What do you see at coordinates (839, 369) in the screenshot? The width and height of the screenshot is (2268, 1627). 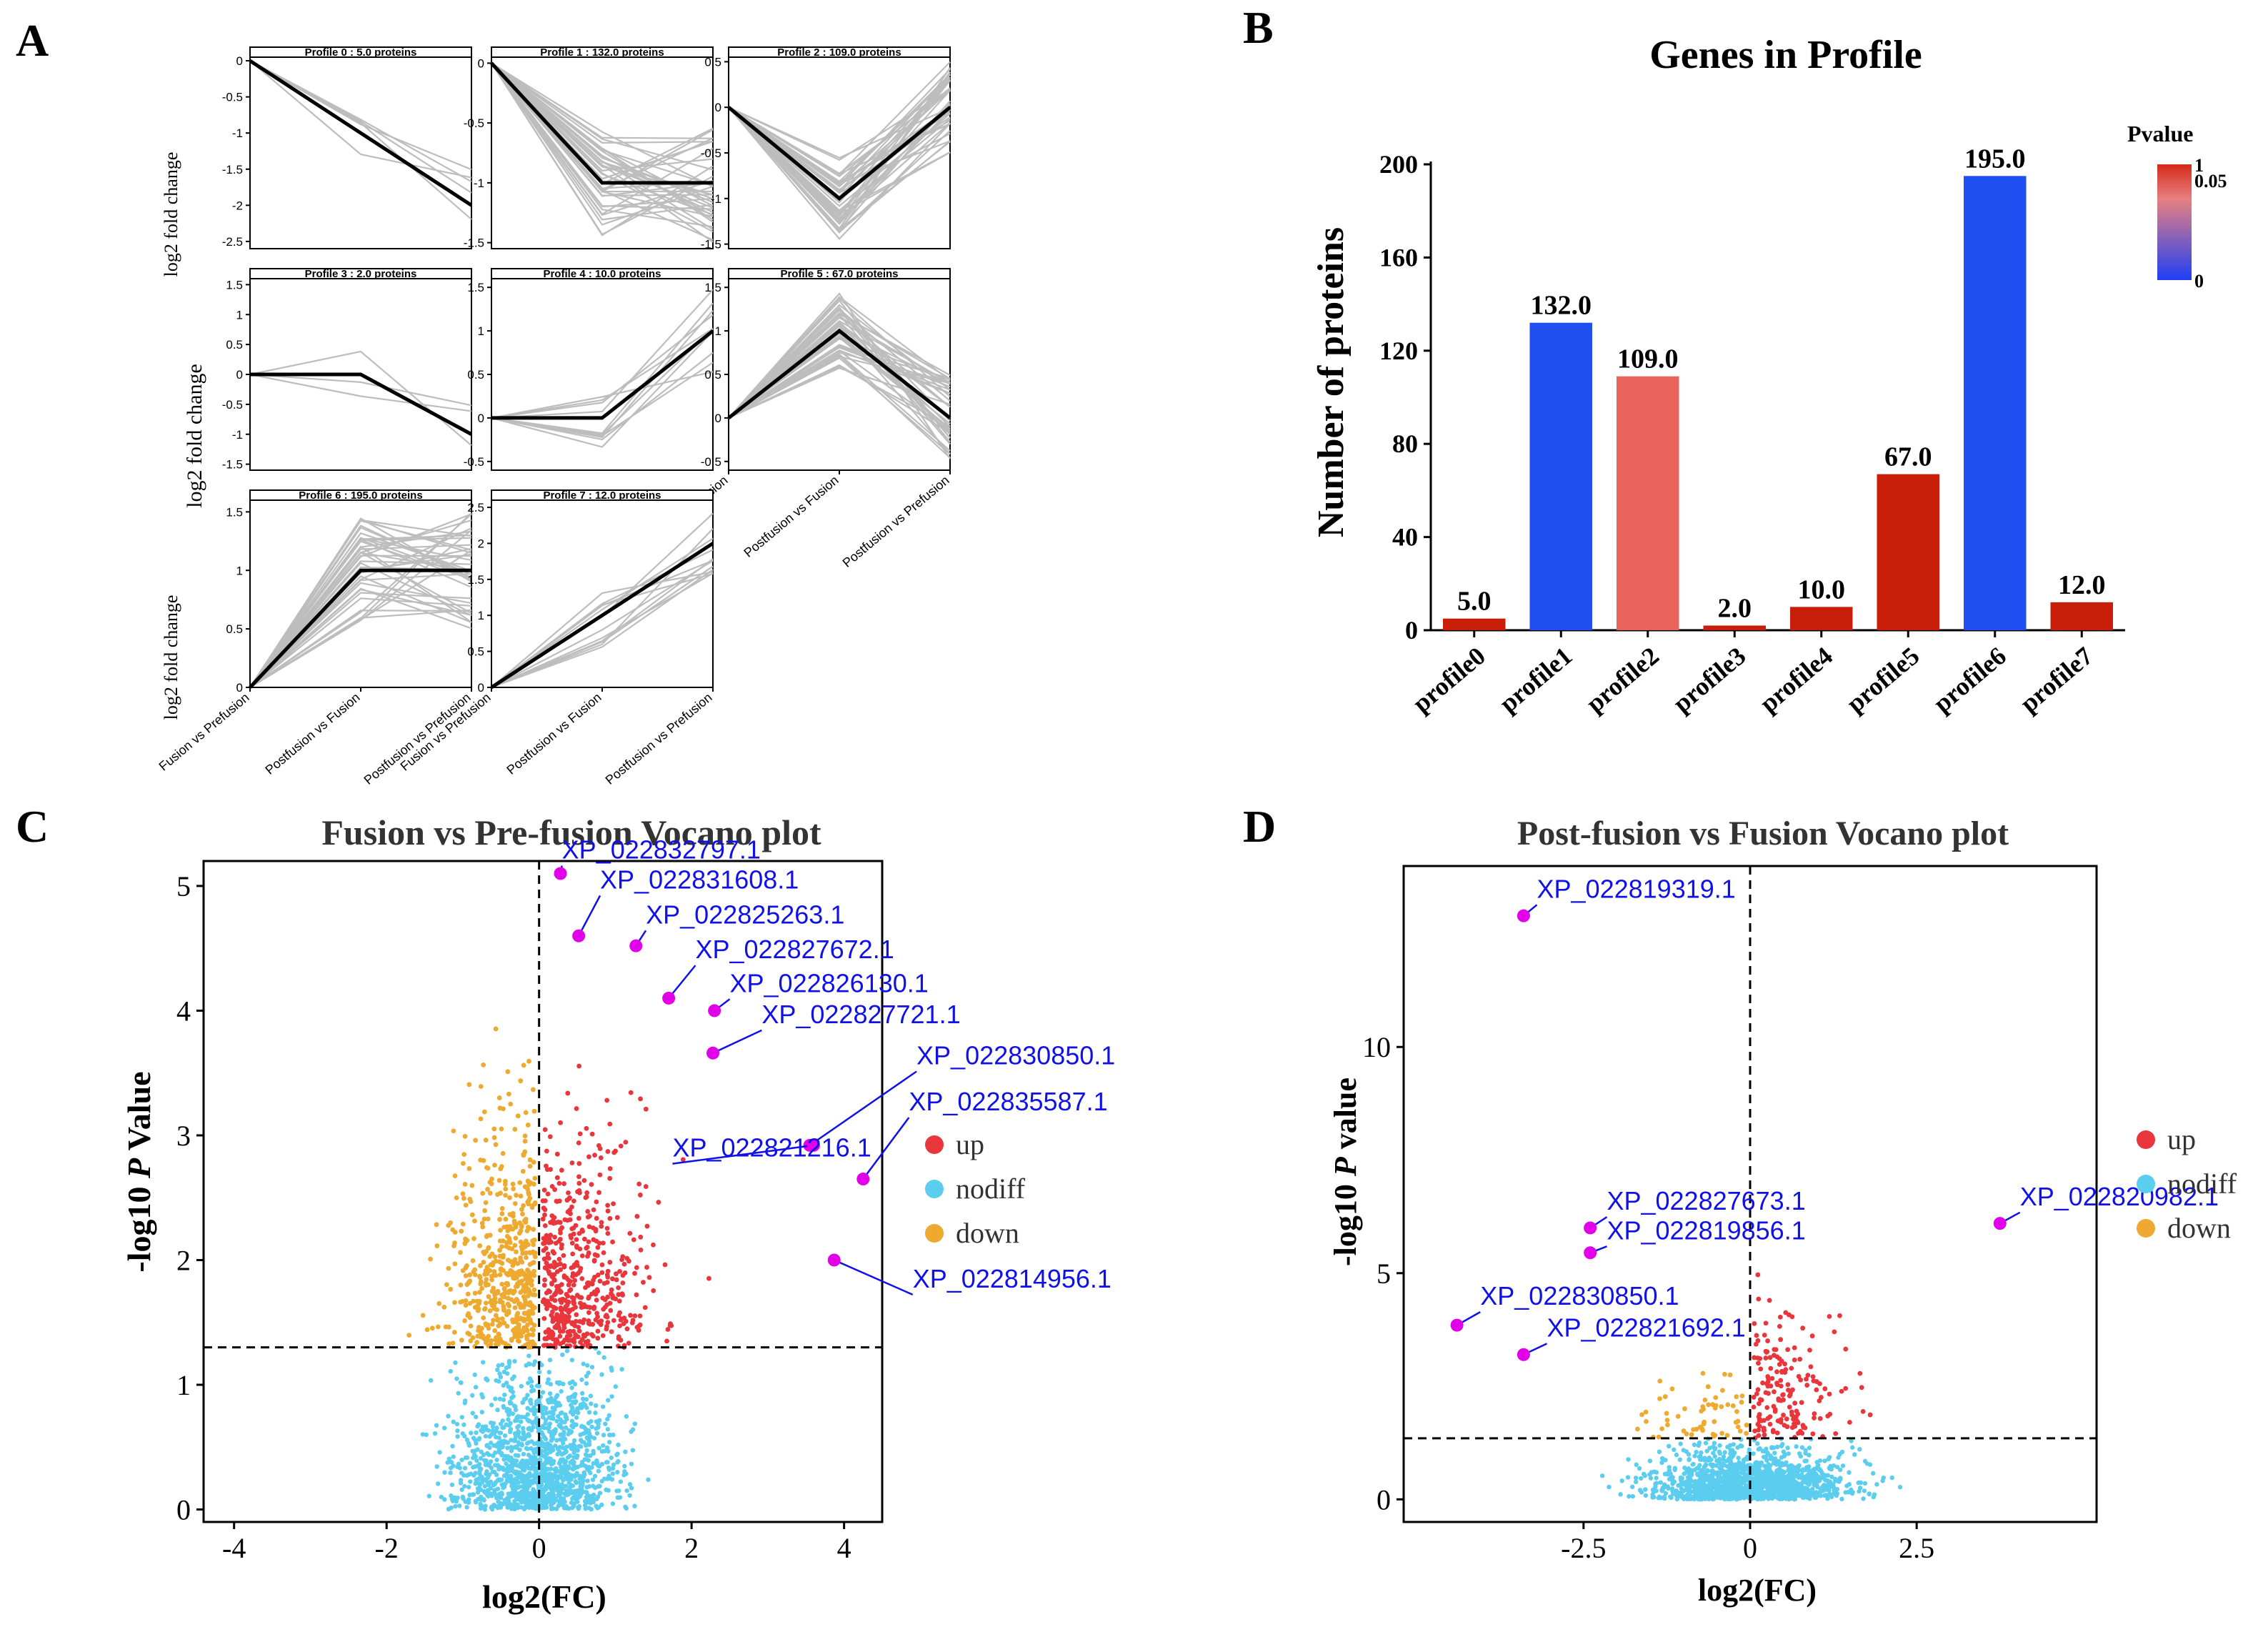 I see `profile-member-line` at bounding box center [839, 369].